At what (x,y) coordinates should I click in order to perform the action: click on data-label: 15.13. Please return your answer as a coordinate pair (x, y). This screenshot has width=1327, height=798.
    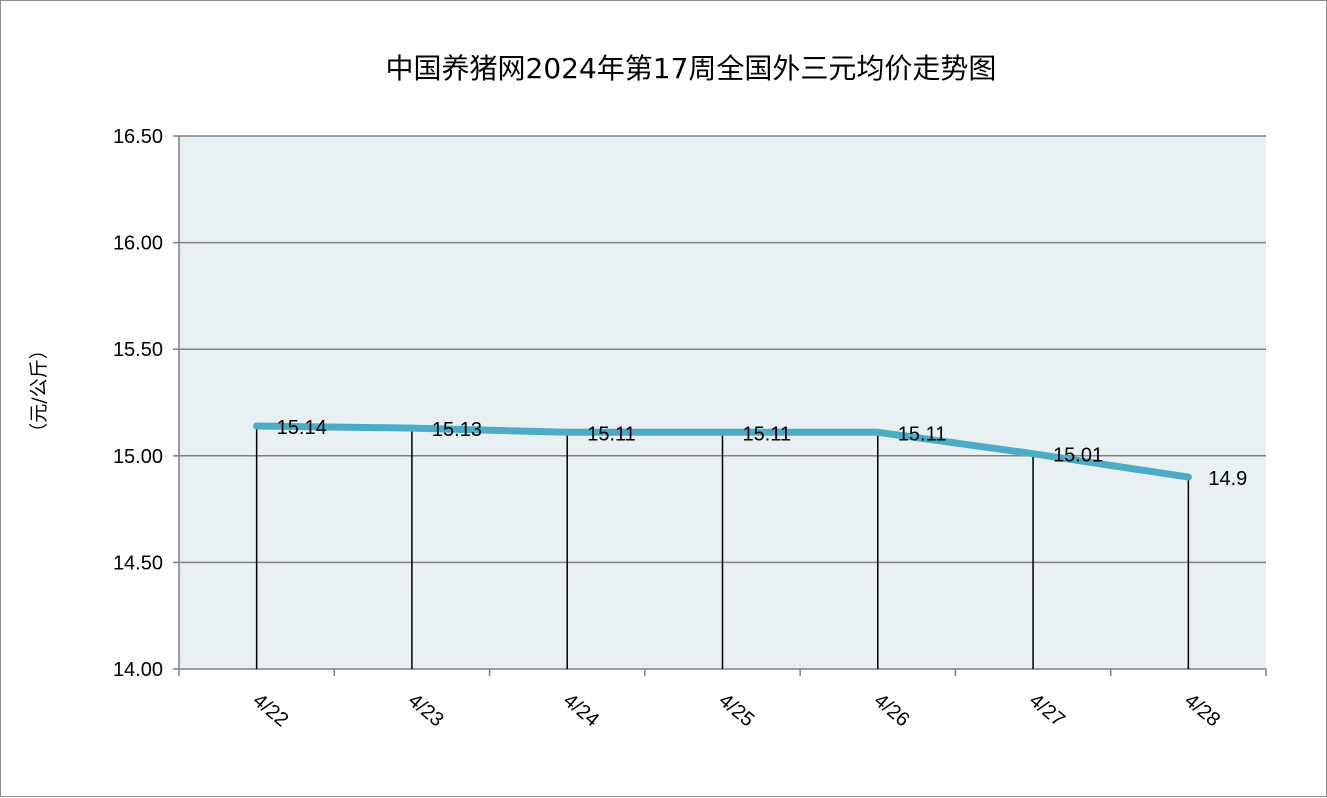
    Looking at the image, I should click on (457, 430).